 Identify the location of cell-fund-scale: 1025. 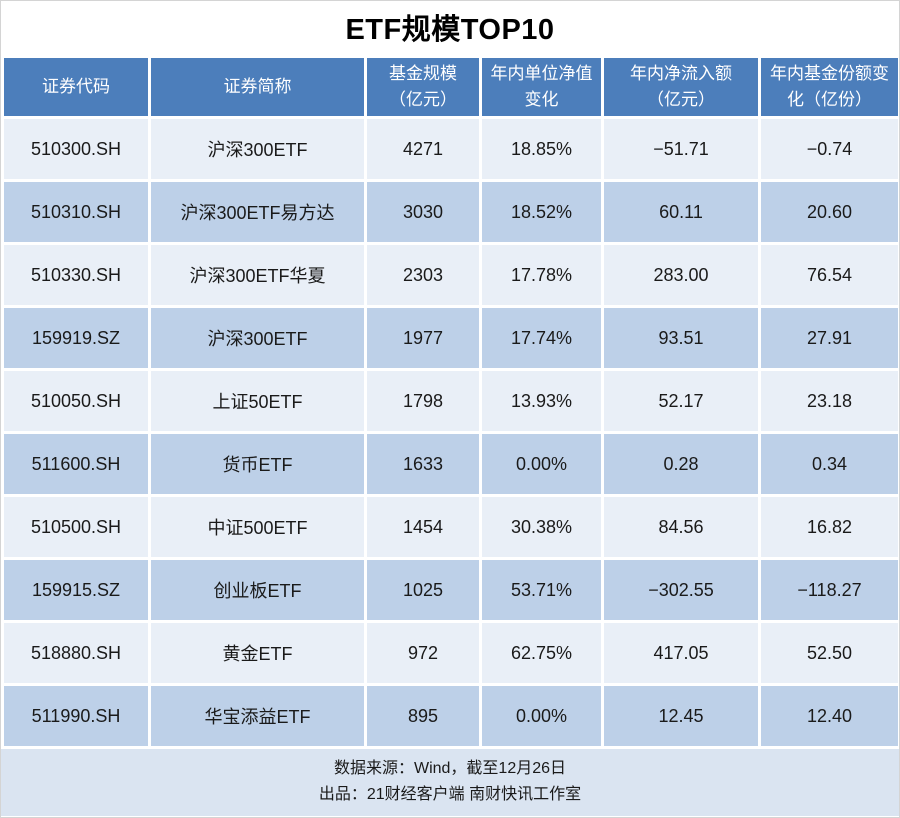
(423, 590).